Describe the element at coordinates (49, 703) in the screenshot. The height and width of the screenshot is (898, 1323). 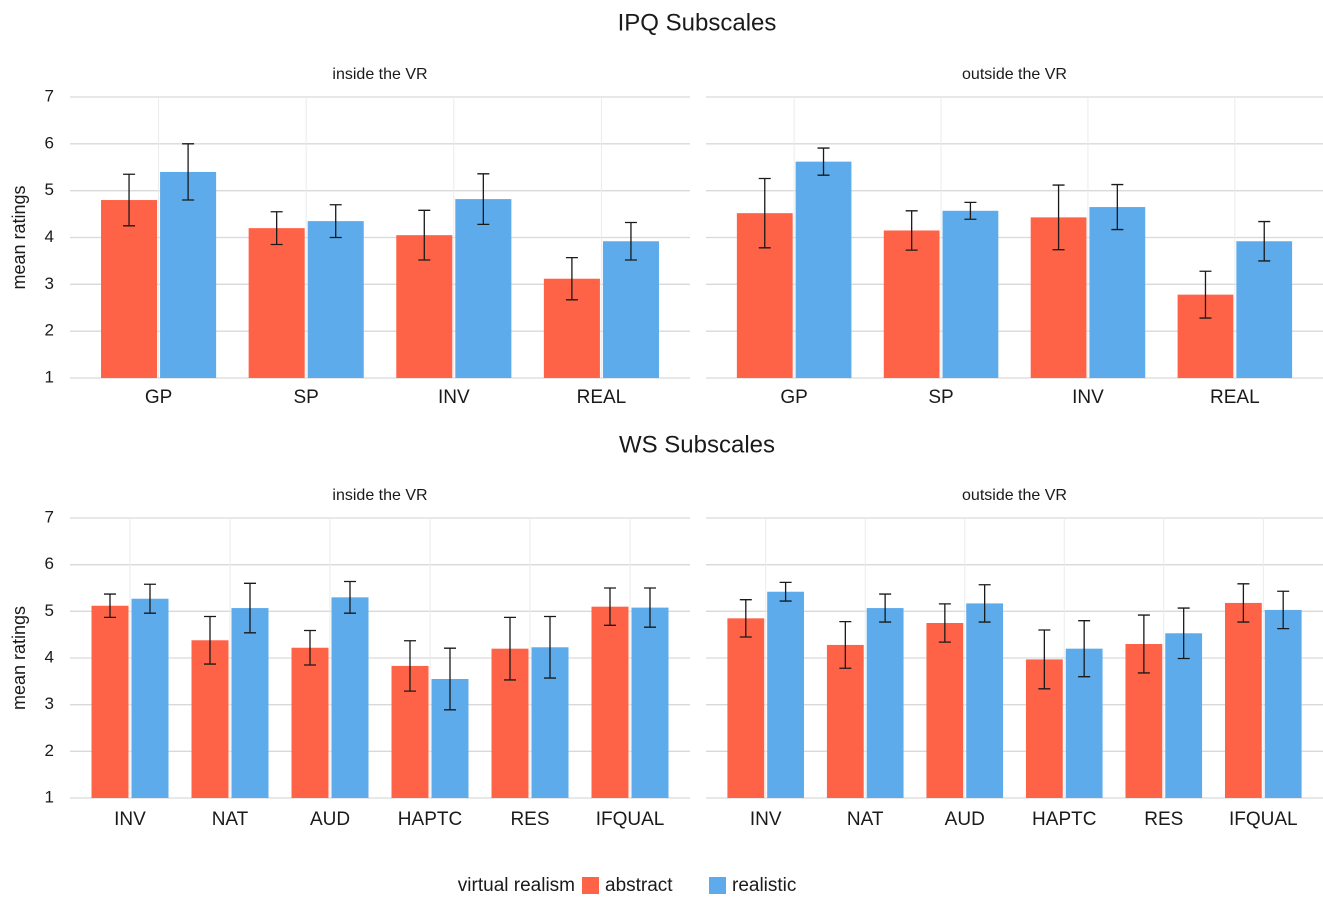
I see `y-tick-label: 3` at that location.